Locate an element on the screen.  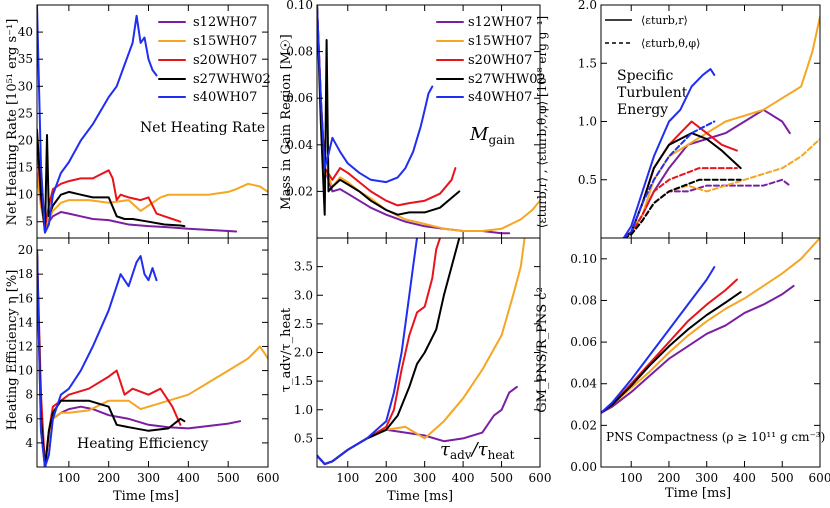
series-mass-gain-s20WH07 is located at coordinates (387, 106).